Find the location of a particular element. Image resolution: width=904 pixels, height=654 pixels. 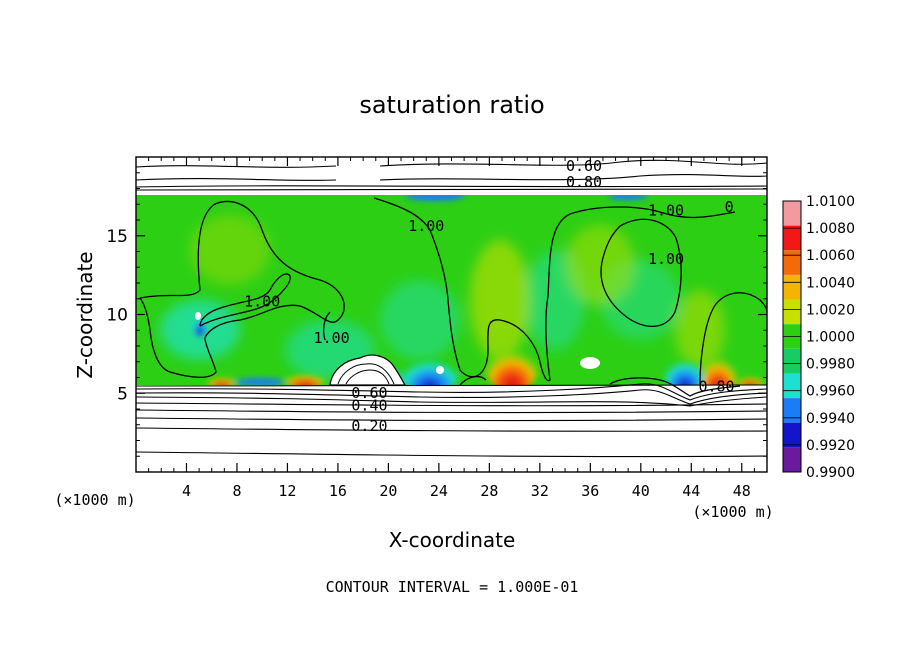

x-tick-label: 12 is located at coordinates (287, 491).